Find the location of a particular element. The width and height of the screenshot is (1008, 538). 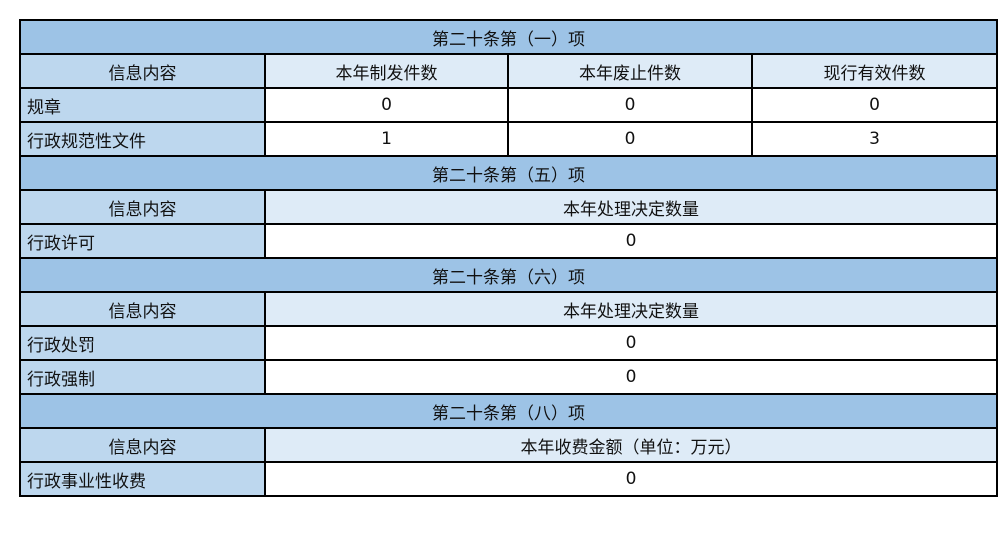

table-row: 行政事业性收费 0 is located at coordinates (508, 479).